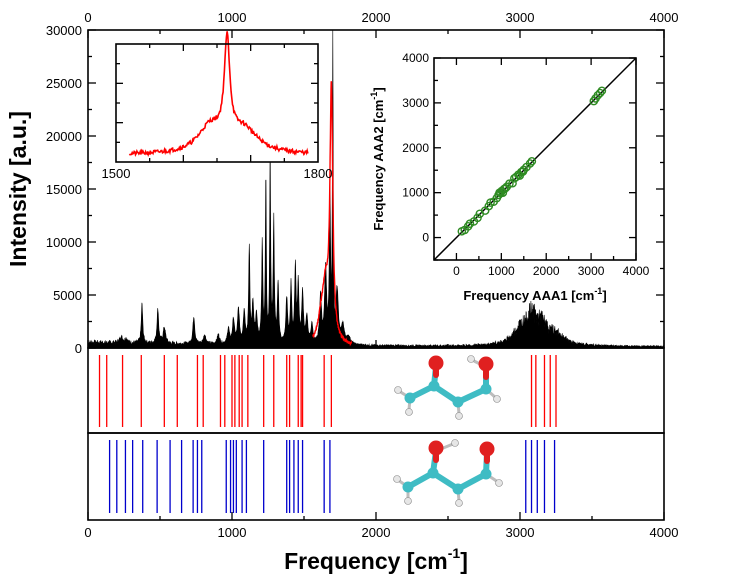 Image resolution: width=747 pixels, height=578 pixels. Describe the element at coordinates (376, 17) in the screenshot. I see `x-tick-label-top: 2000` at that location.